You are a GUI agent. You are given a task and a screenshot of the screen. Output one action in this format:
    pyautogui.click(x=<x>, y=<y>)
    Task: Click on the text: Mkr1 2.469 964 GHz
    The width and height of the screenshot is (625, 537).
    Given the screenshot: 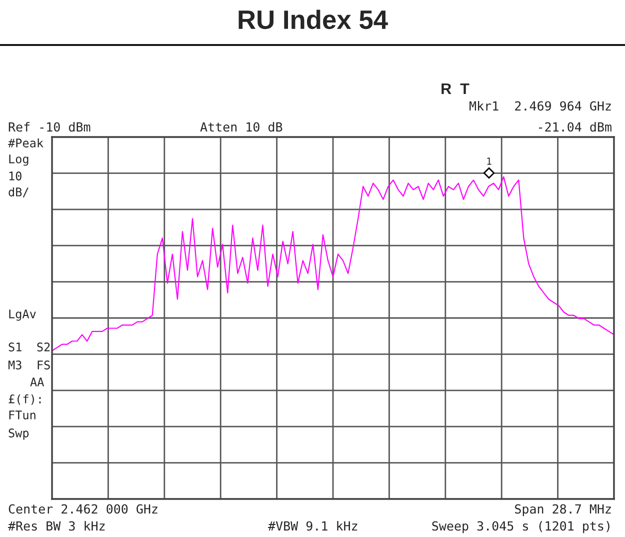 What is the action you would take?
    pyautogui.click(x=540, y=105)
    